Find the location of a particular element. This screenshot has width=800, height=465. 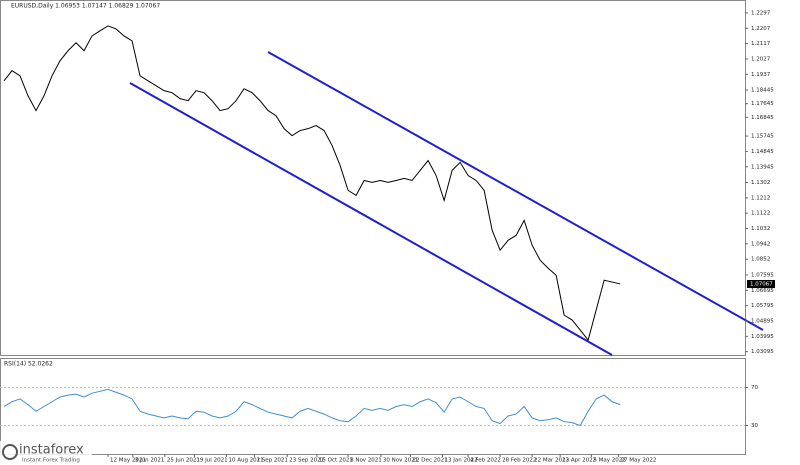

y-tick-label: 1.05795 is located at coordinates (762, 306).